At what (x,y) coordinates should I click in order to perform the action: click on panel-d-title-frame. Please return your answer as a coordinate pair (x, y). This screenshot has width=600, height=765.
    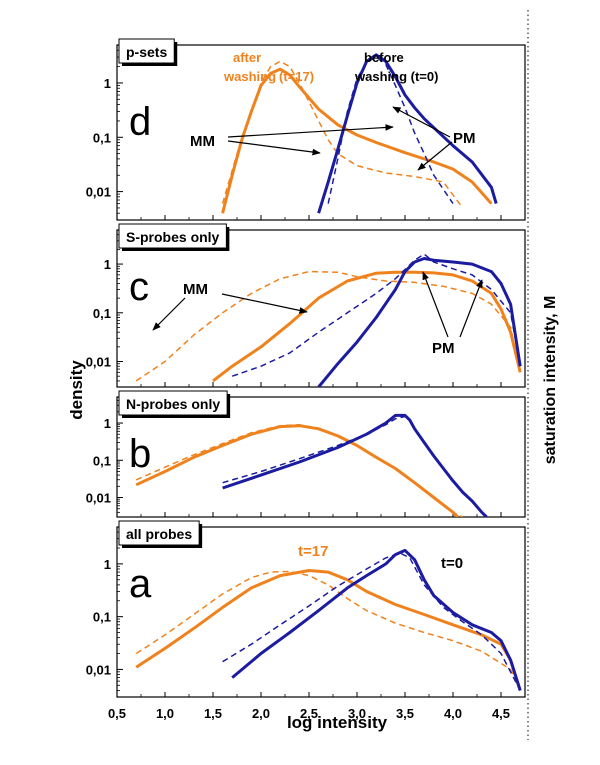
    Looking at the image, I should click on (146, 51).